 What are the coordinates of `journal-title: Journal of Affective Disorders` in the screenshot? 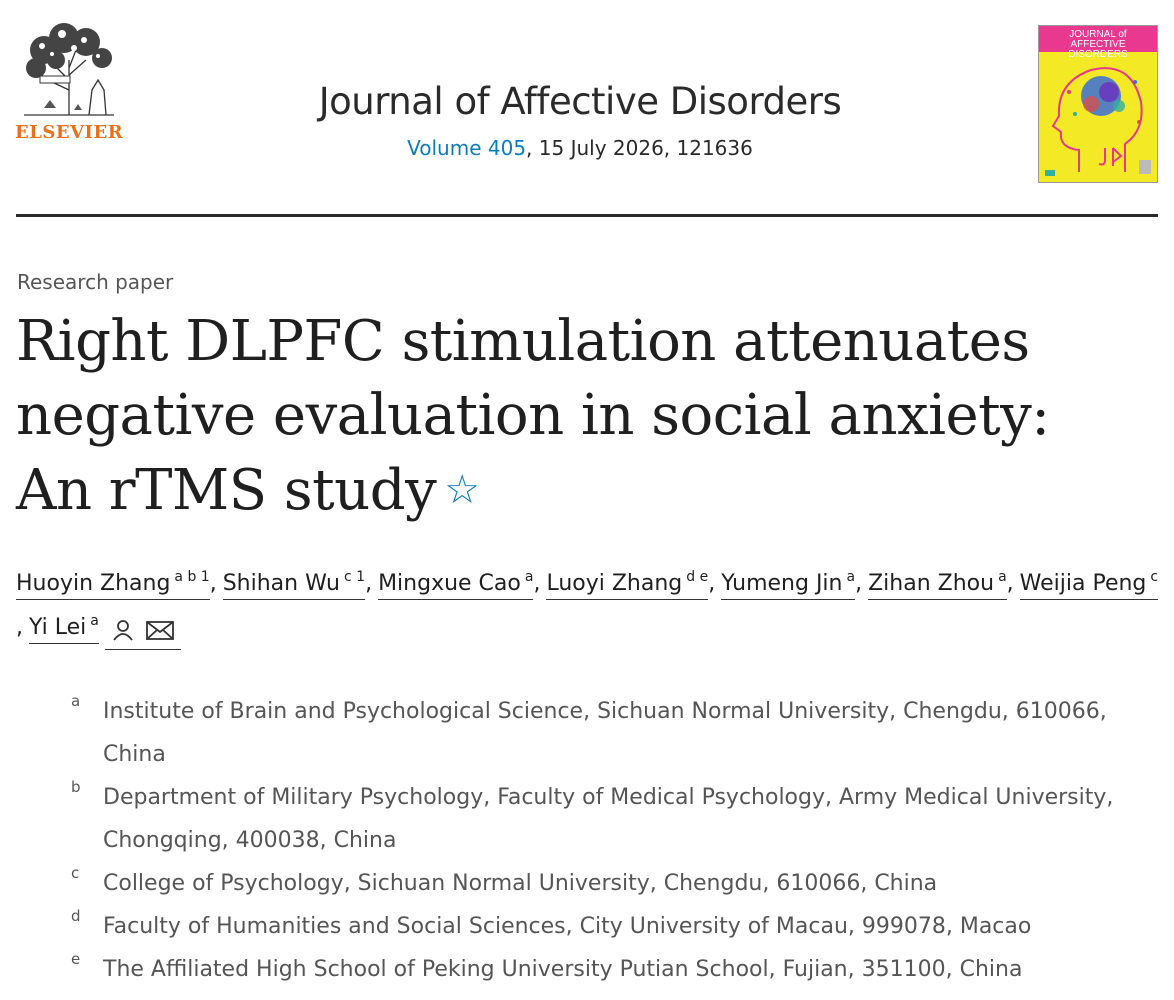 It's located at (580, 101).